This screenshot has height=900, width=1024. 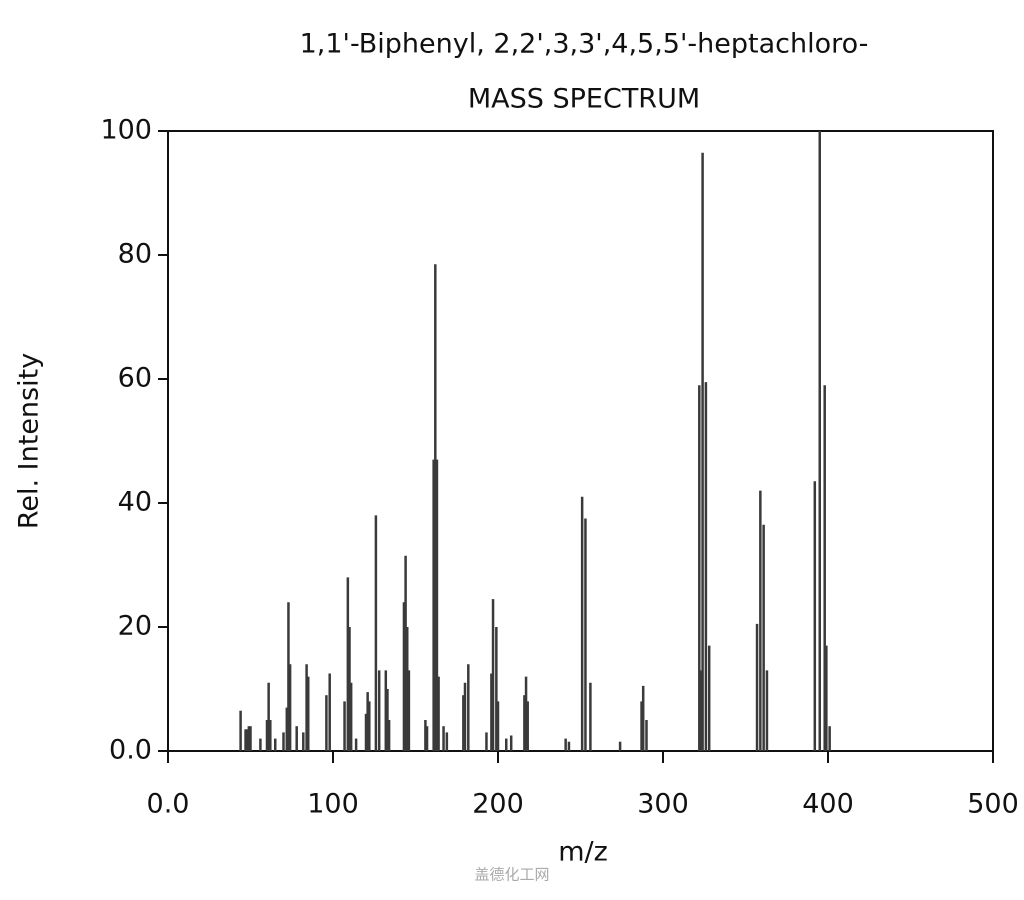 What do you see at coordinates (135, 378) in the screenshot?
I see `y-tick-label: 60` at bounding box center [135, 378].